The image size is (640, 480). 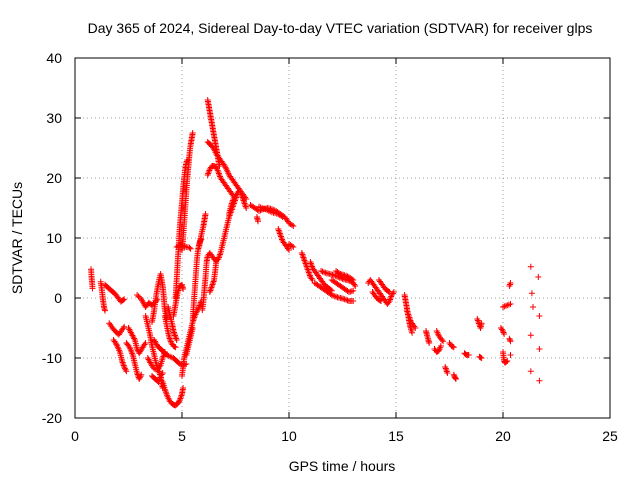 What do you see at coordinates (52, 418) in the screenshot?
I see `y-tick-label: -20` at bounding box center [52, 418].